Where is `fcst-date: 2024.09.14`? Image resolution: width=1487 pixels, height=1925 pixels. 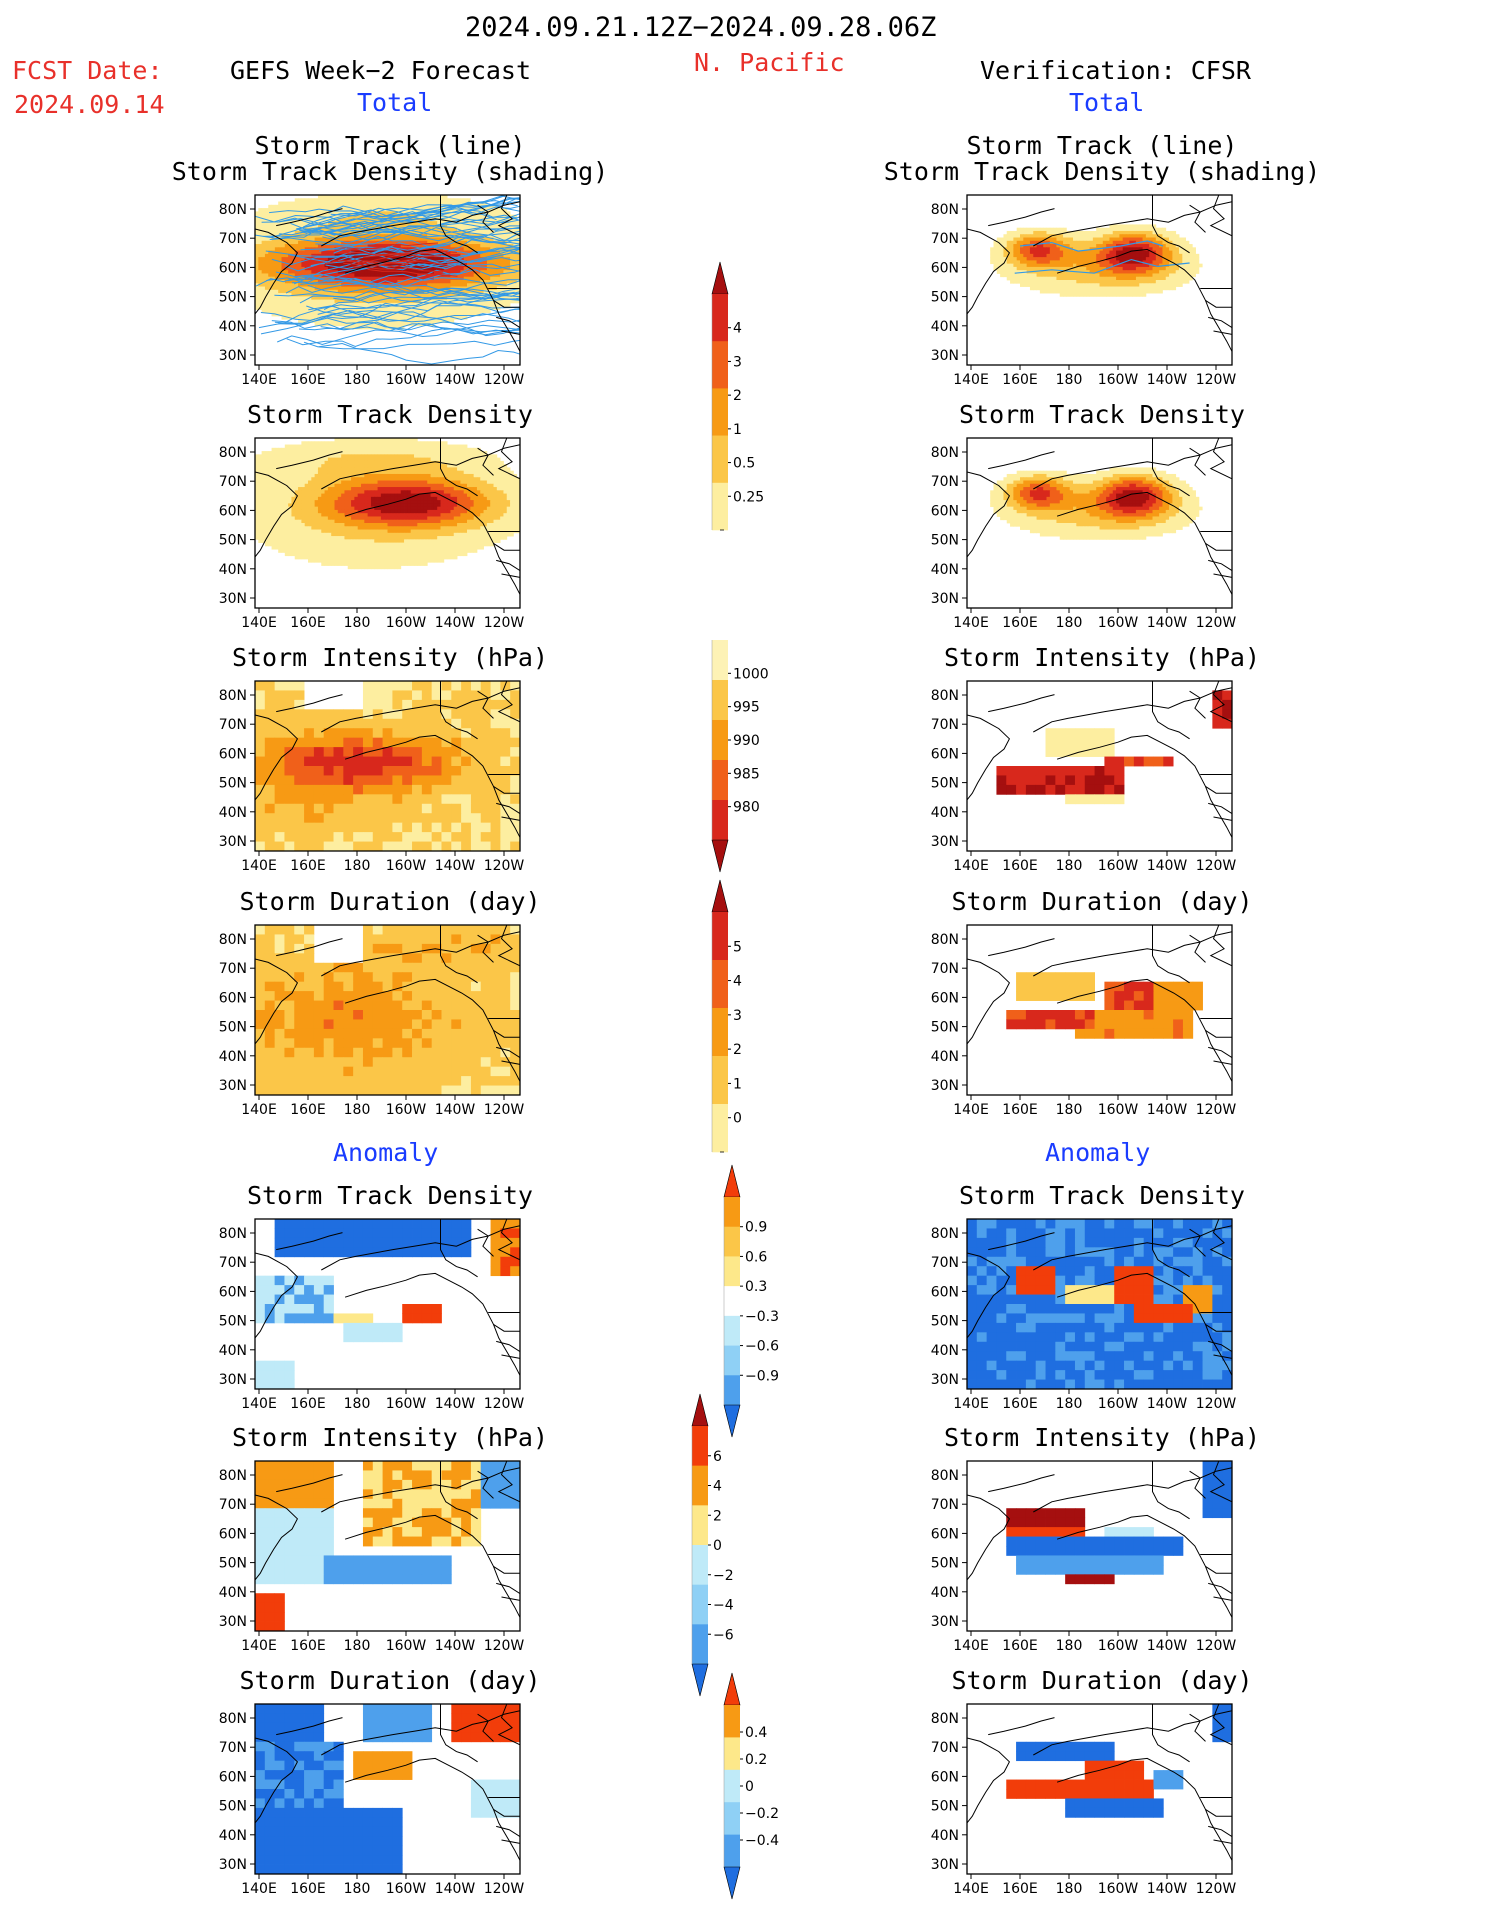
fcst-date: 2024.09.14 is located at coordinates (89, 104).